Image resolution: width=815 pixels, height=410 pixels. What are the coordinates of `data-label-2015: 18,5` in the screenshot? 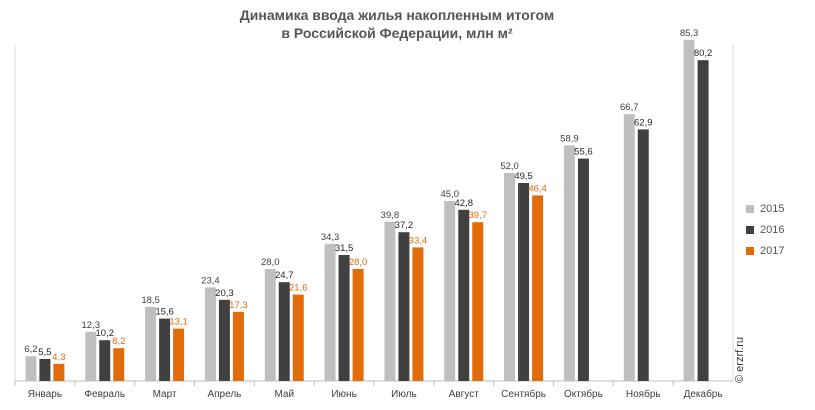 It's located at (150, 300).